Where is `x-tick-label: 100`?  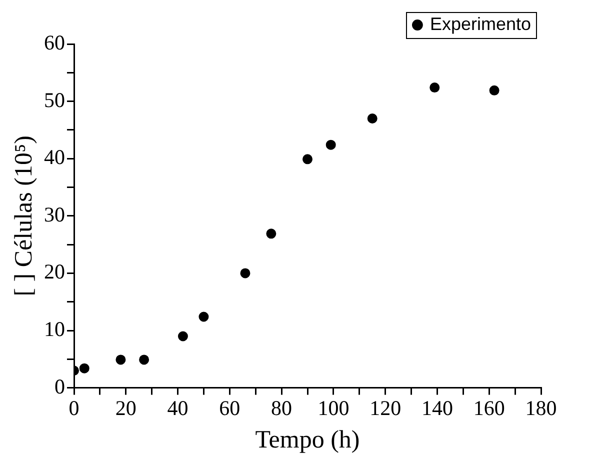
x-tick-label: 100 is located at coordinates (334, 408).